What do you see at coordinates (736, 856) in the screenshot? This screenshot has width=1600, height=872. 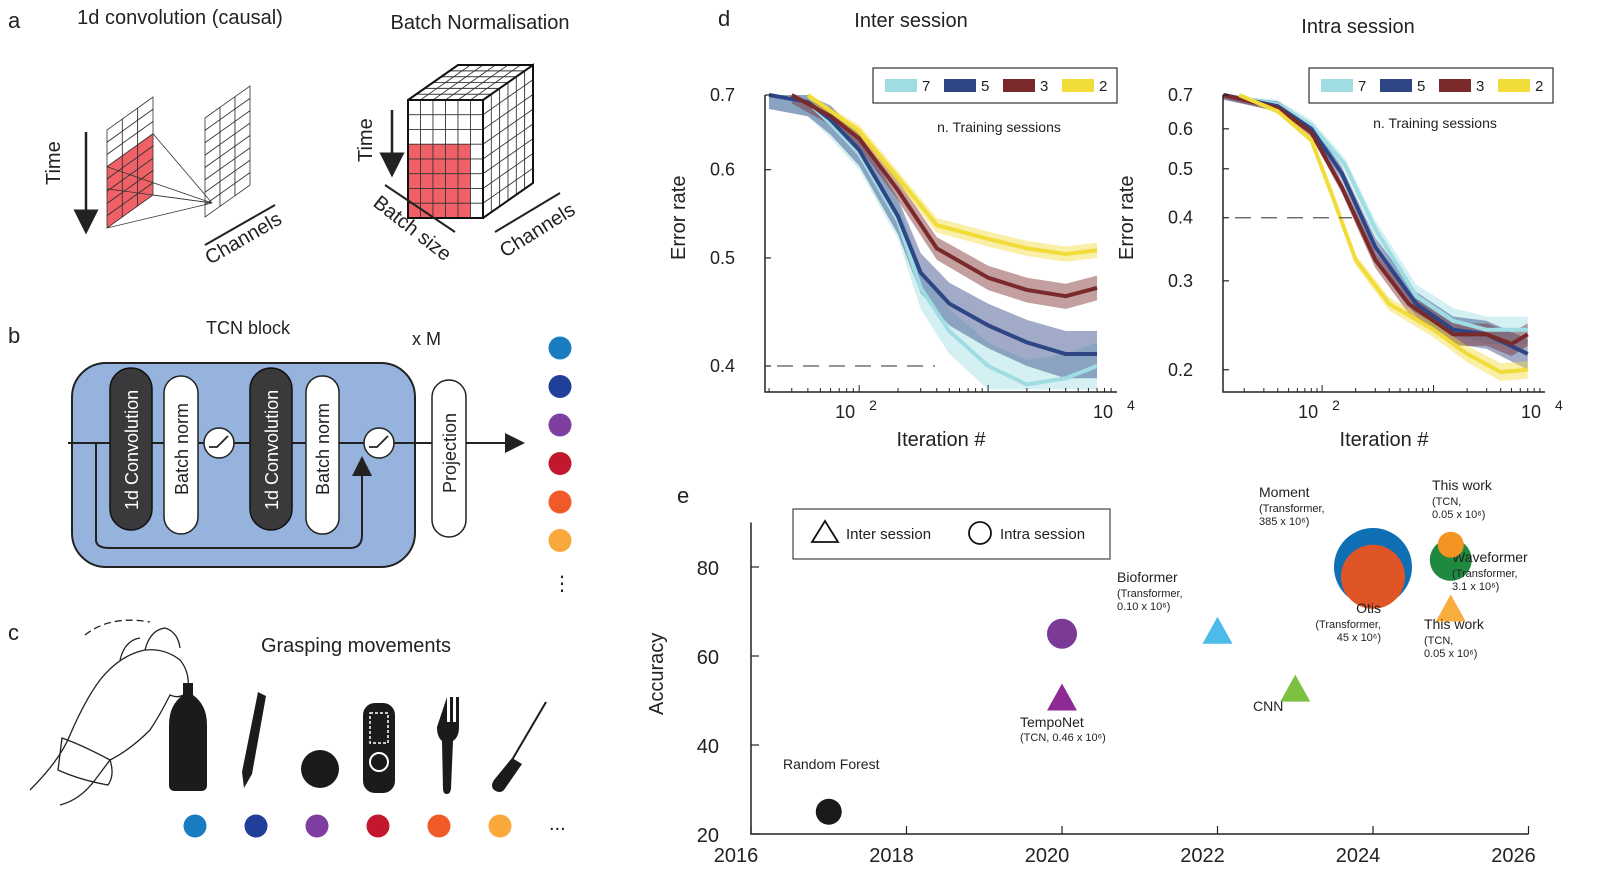 I see `x-tick-label: 2016` at bounding box center [736, 856].